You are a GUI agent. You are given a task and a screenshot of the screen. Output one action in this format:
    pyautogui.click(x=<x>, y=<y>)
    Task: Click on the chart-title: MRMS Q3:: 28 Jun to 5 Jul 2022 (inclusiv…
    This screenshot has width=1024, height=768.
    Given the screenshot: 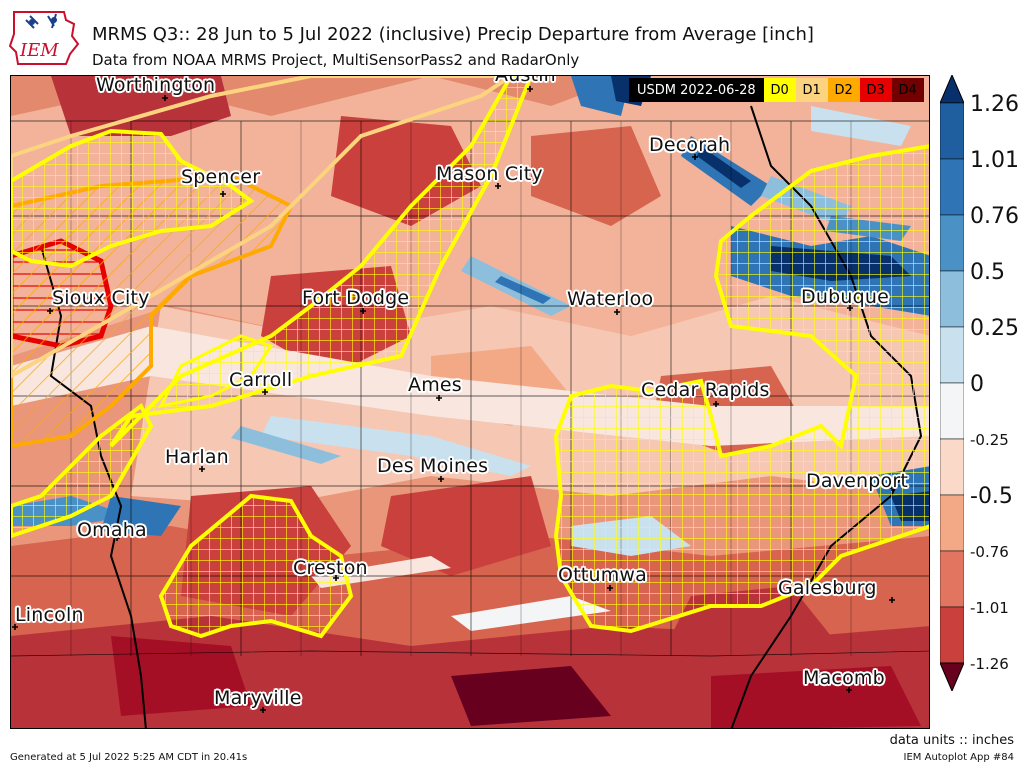 What is the action you would take?
    pyautogui.click(x=453, y=34)
    